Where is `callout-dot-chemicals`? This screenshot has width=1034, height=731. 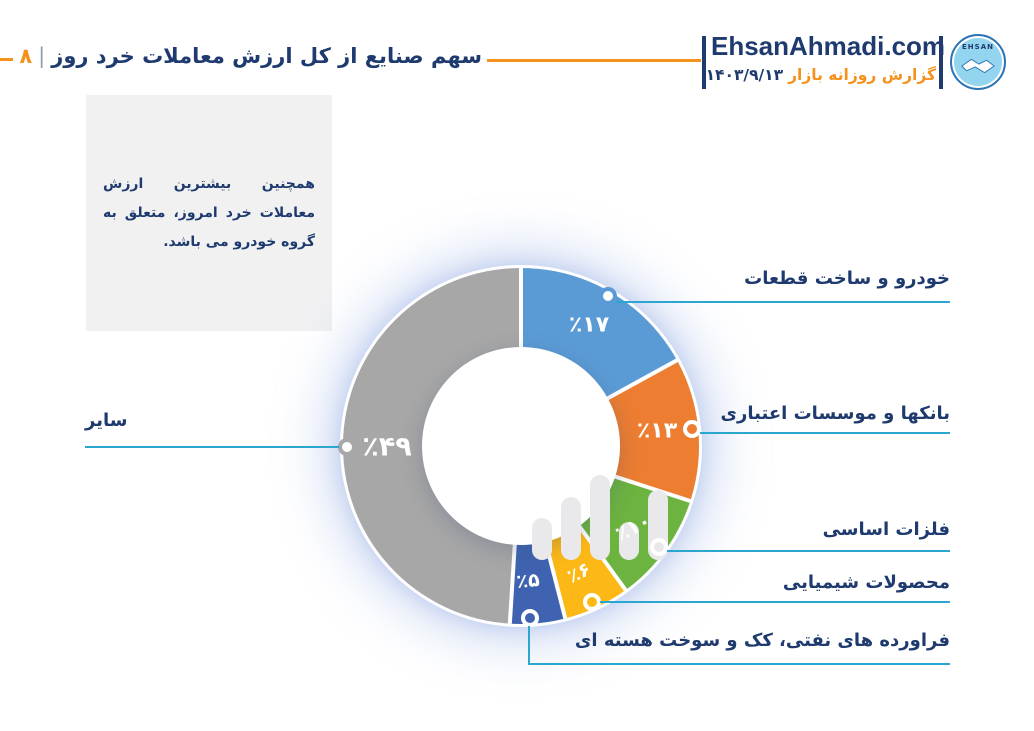 callout-dot-chemicals is located at coordinates (592, 602).